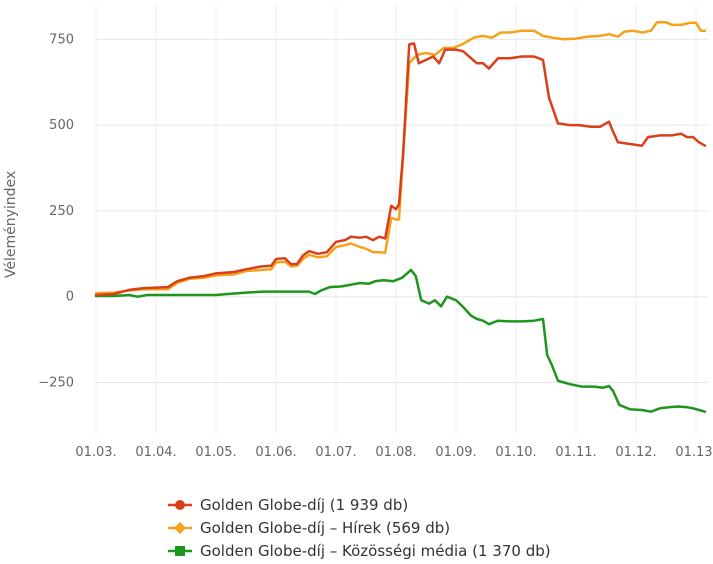  I want to click on y-axis-title: Véleményindex, so click(11, 224).